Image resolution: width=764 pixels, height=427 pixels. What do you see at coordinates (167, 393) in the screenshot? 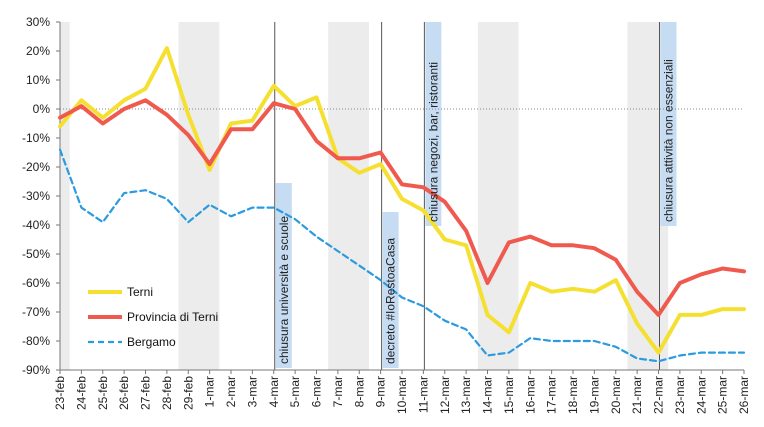
I see `x-tick-label: 28-feb` at bounding box center [167, 393].